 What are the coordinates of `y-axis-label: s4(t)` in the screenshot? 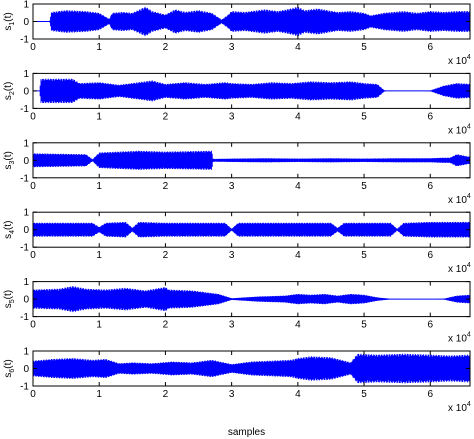 It's located at (9, 230).